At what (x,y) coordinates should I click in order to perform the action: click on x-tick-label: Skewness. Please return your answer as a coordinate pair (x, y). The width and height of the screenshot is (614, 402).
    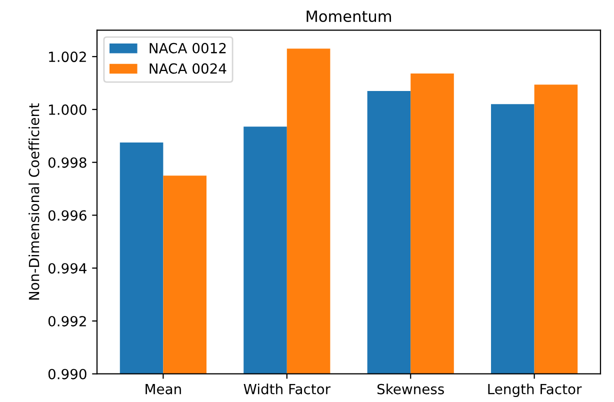
    Looking at the image, I should click on (410, 389).